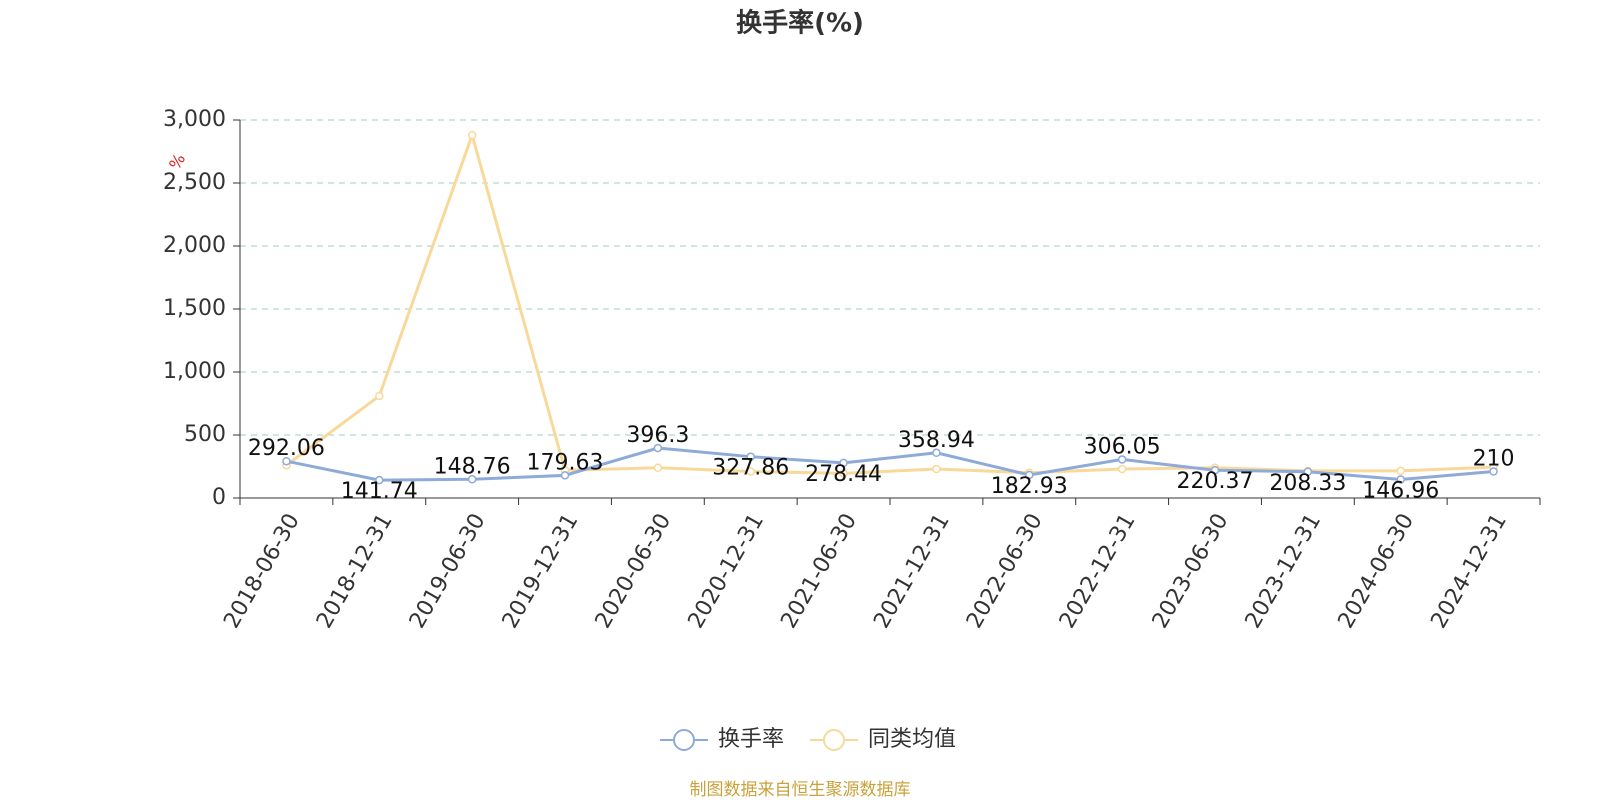 This screenshot has width=1600, height=800. Describe the element at coordinates (194, 371) in the screenshot. I see `y-tick-label: 1,000` at that location.